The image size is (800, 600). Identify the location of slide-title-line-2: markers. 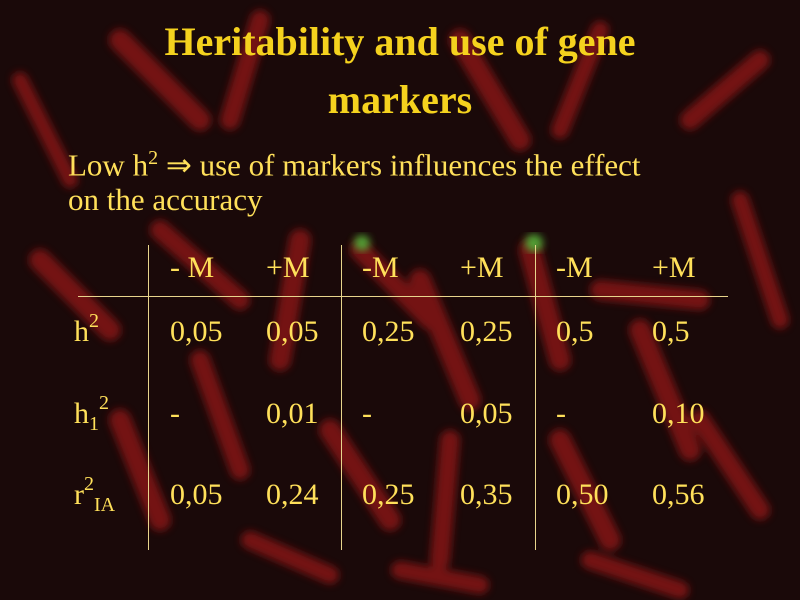
(400, 99).